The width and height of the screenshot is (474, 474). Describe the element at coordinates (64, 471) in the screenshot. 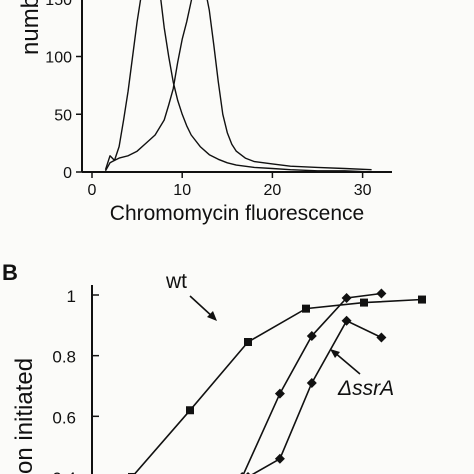

I see `initiation-y-tick-label: 0.4` at that location.